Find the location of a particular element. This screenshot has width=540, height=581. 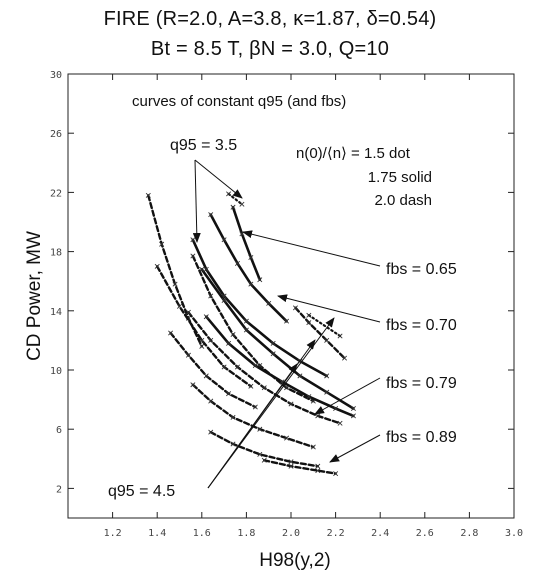

x-tick-label: 2.6 is located at coordinates (425, 533).